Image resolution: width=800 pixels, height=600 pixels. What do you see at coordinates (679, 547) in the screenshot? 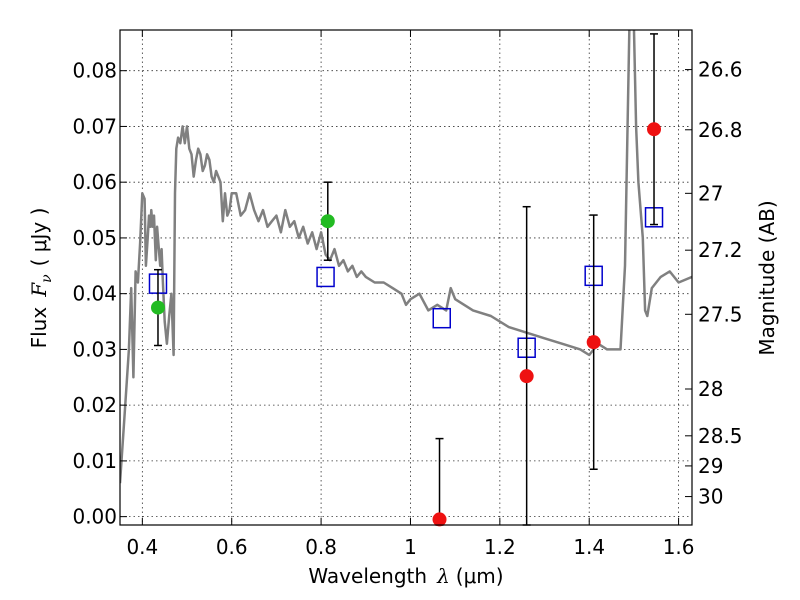
I see `x-tick-label: 1.6` at bounding box center [679, 547].